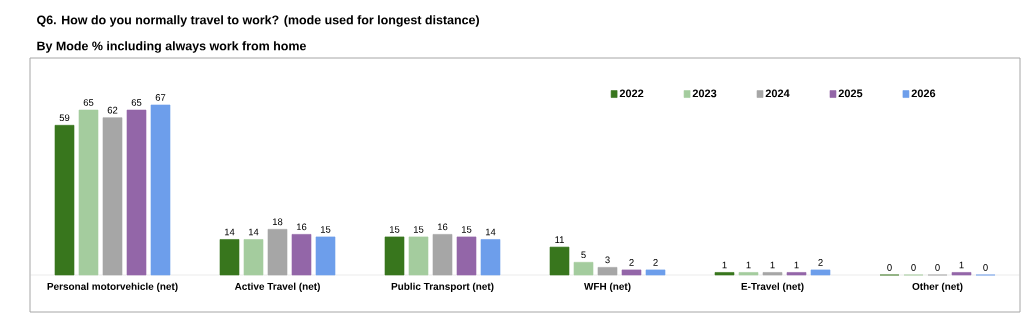 This screenshot has height=323, width=1024. What do you see at coordinates (559, 239) in the screenshot?
I see `data-label: 11` at bounding box center [559, 239].